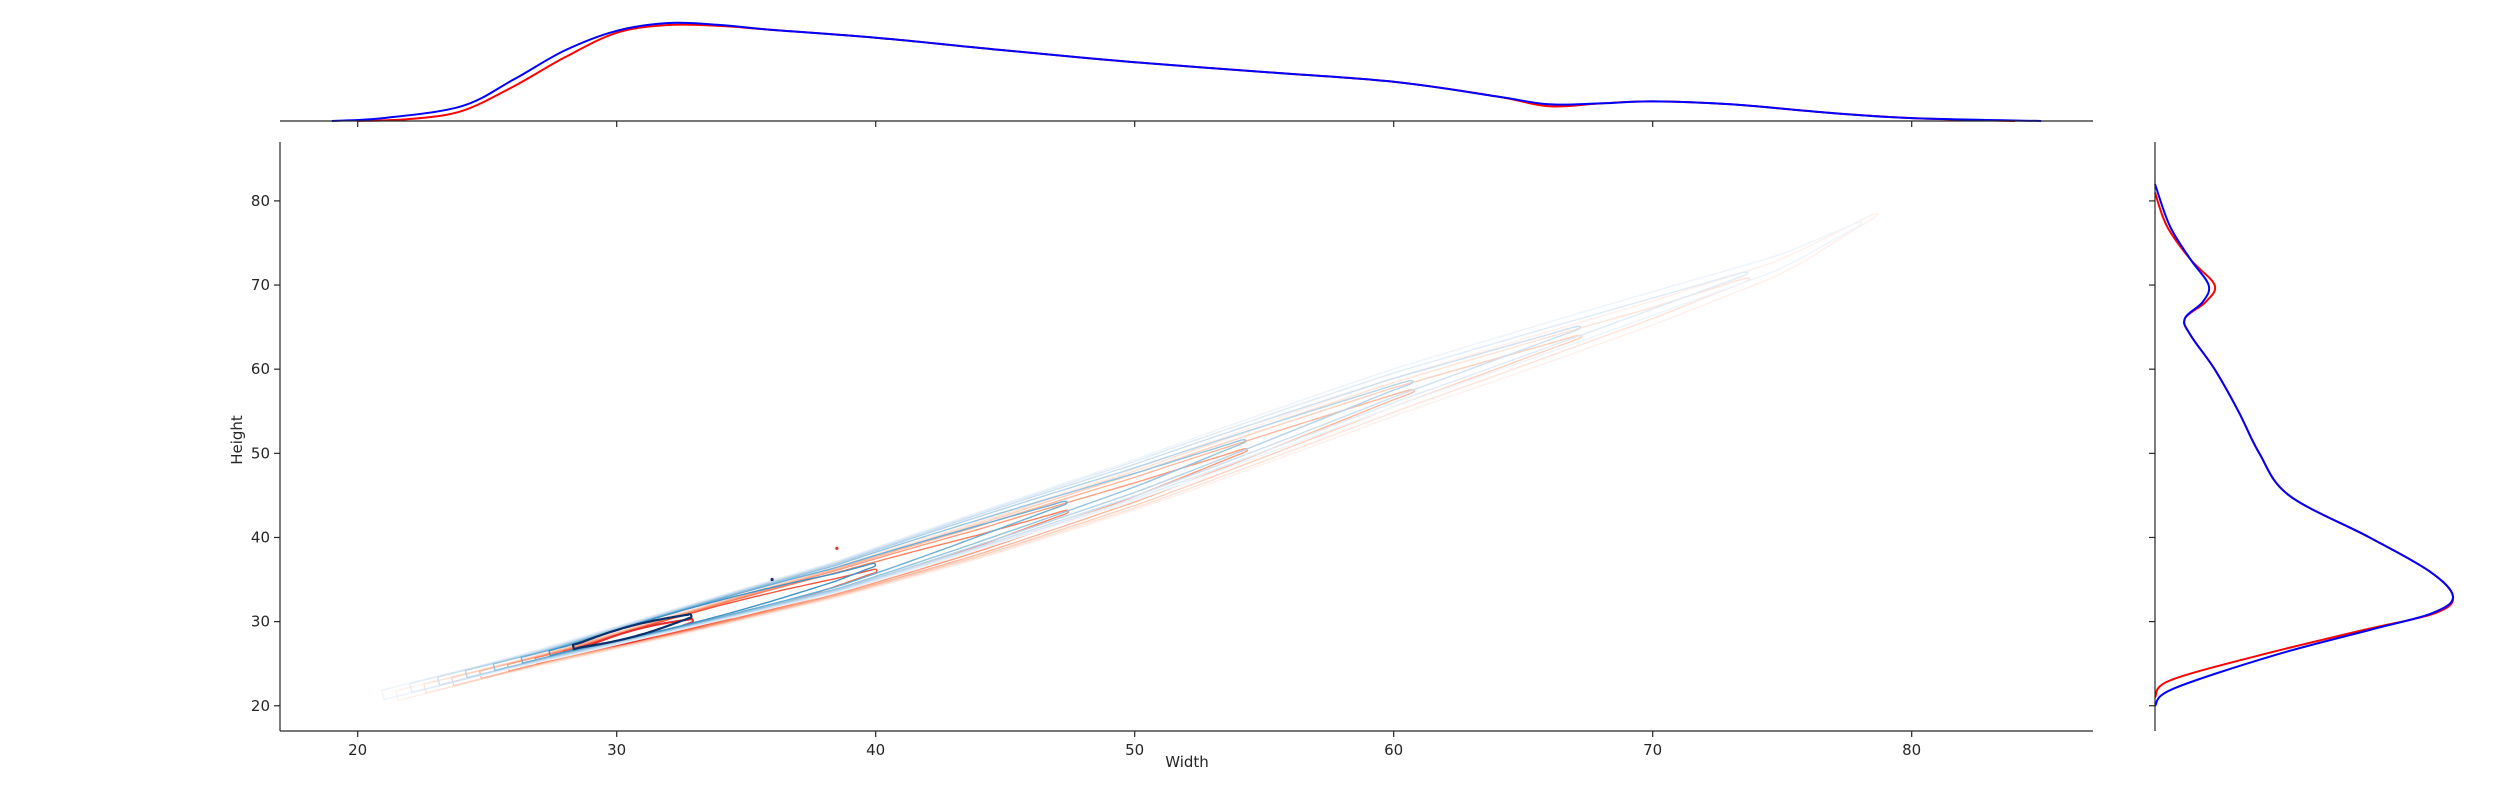  Describe the element at coordinates (260, 201) in the screenshot. I see `y-tick-label: 80` at that location.